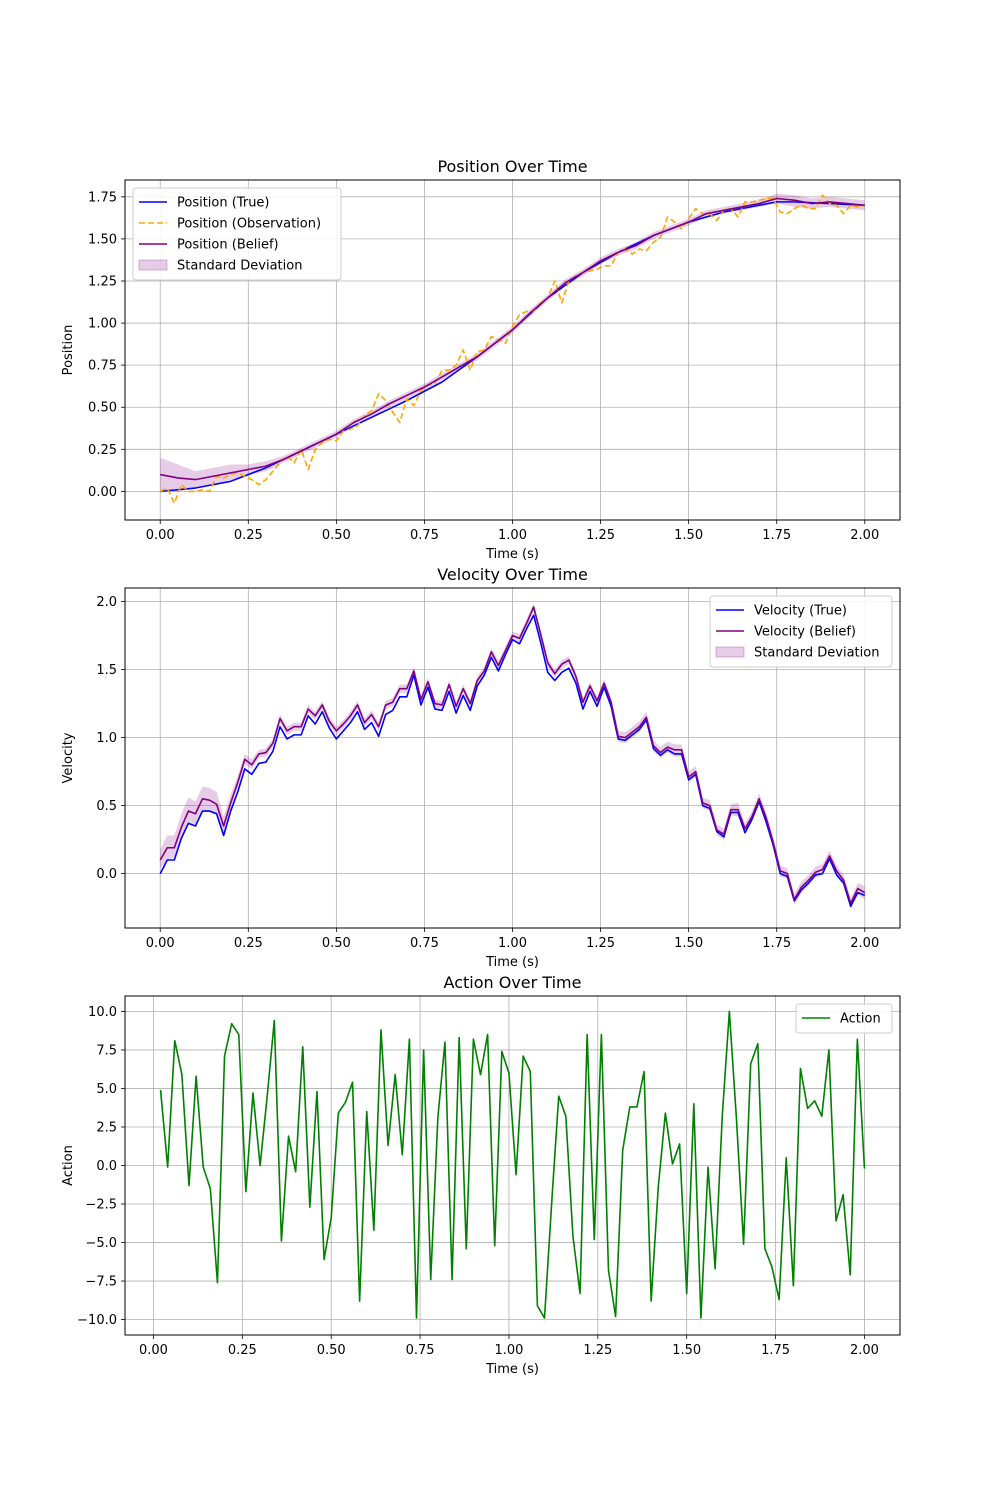 This screenshot has width=1000, height=1500. What do you see at coordinates (102, 324) in the screenshot?
I see `y-tick-label: 1.00` at bounding box center [102, 324].